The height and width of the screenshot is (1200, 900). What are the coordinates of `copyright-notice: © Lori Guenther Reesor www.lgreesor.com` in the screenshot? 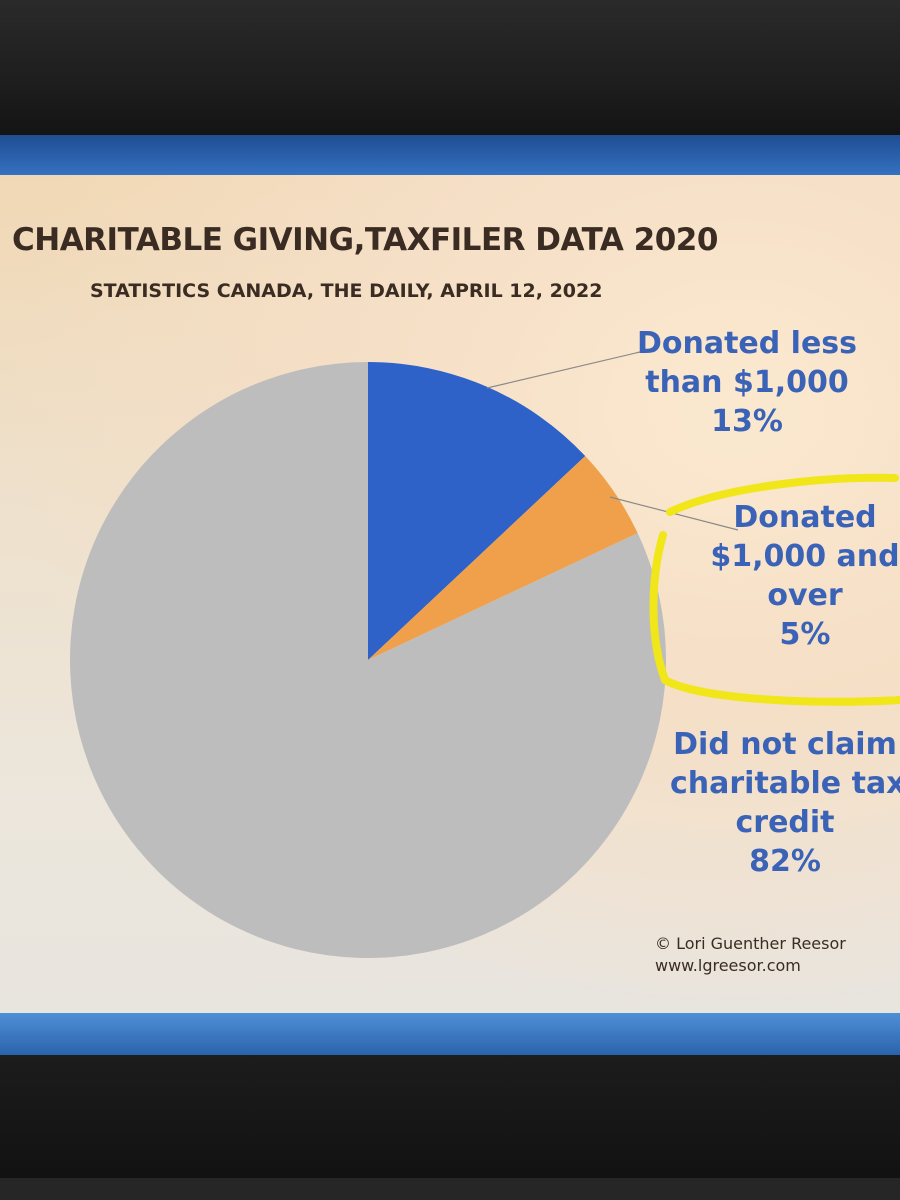 It's located at (750, 955).